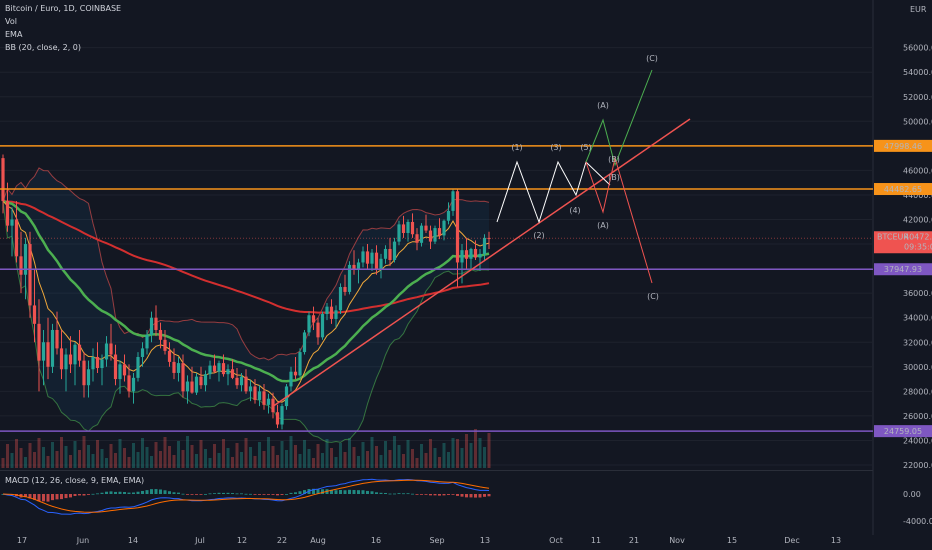  Describe the element at coordinates (917, 121) in the screenshot. I see `y-tick-label: 50000.00` at that location.